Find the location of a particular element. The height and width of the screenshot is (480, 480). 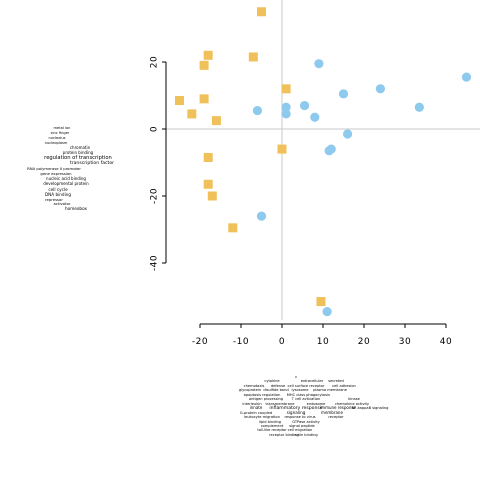

bottom-cloud-word: transmembrane is located at coordinates (281, 404).